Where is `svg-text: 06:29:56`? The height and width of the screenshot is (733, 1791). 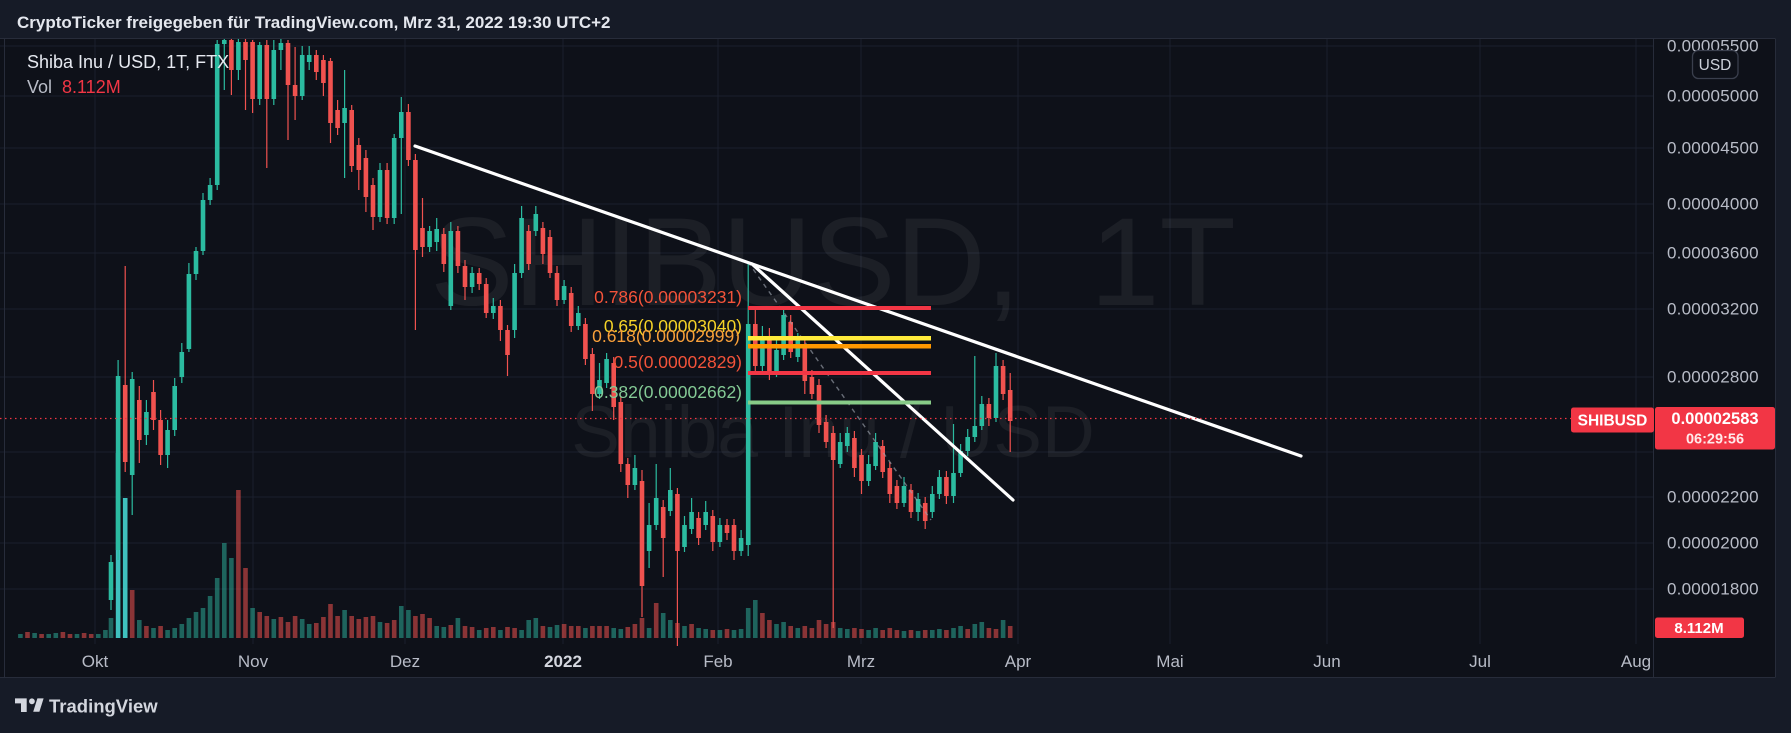
svg-text: 06:29:56 is located at coordinates (1715, 440).